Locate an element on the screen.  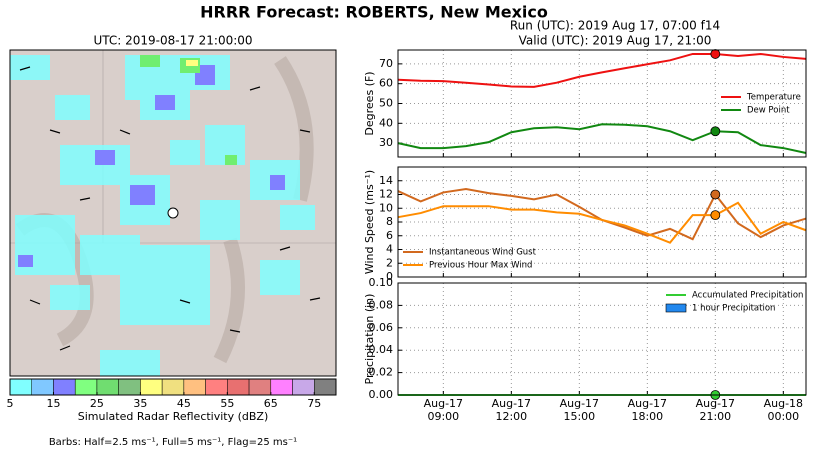
y-tick-label: 70 is located at coordinates (386, 63).